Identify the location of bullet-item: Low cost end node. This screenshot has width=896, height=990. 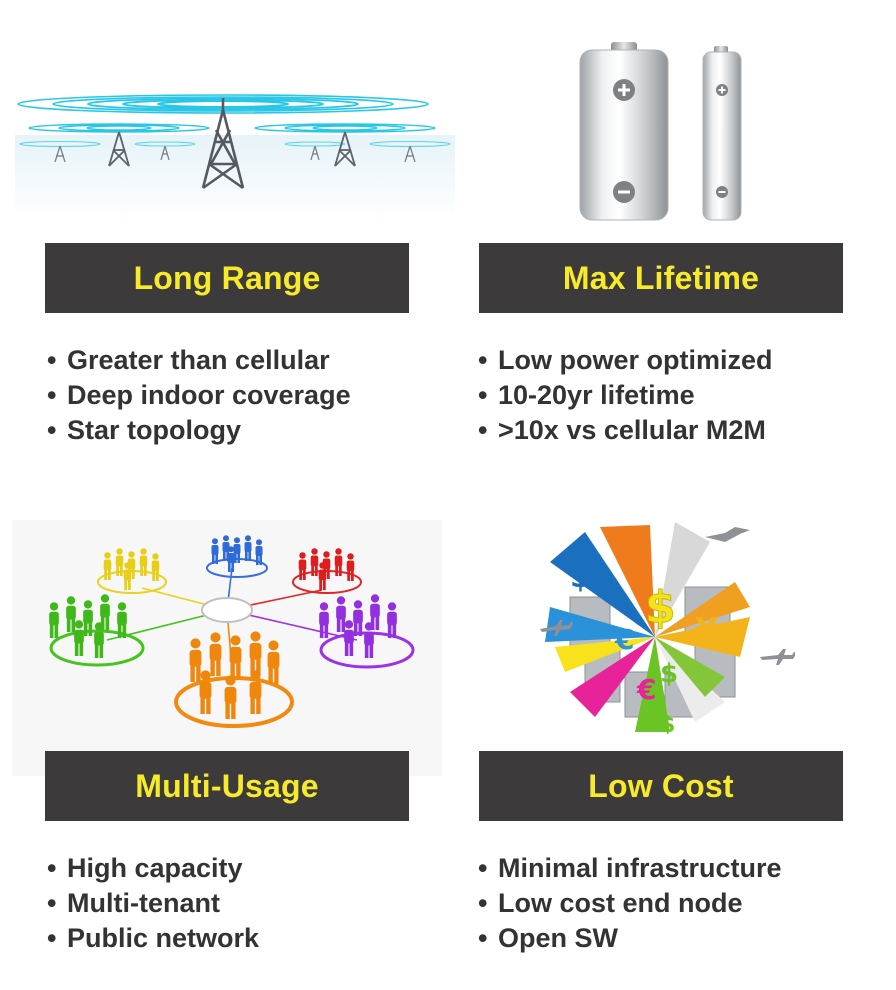
(630, 903).